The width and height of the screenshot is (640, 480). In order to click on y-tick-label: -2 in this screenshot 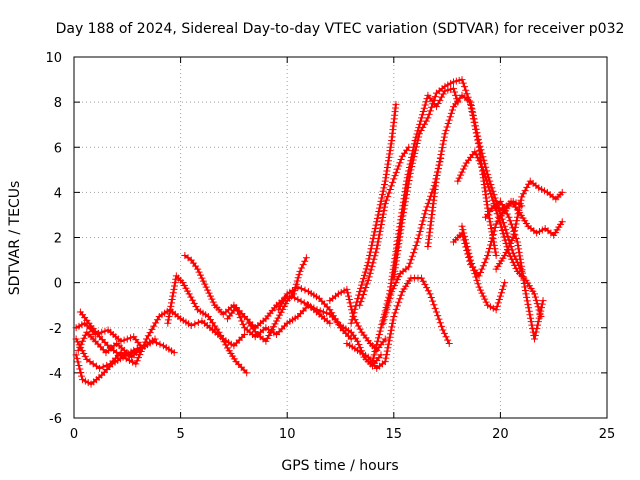, I will do `click(55, 329)`.